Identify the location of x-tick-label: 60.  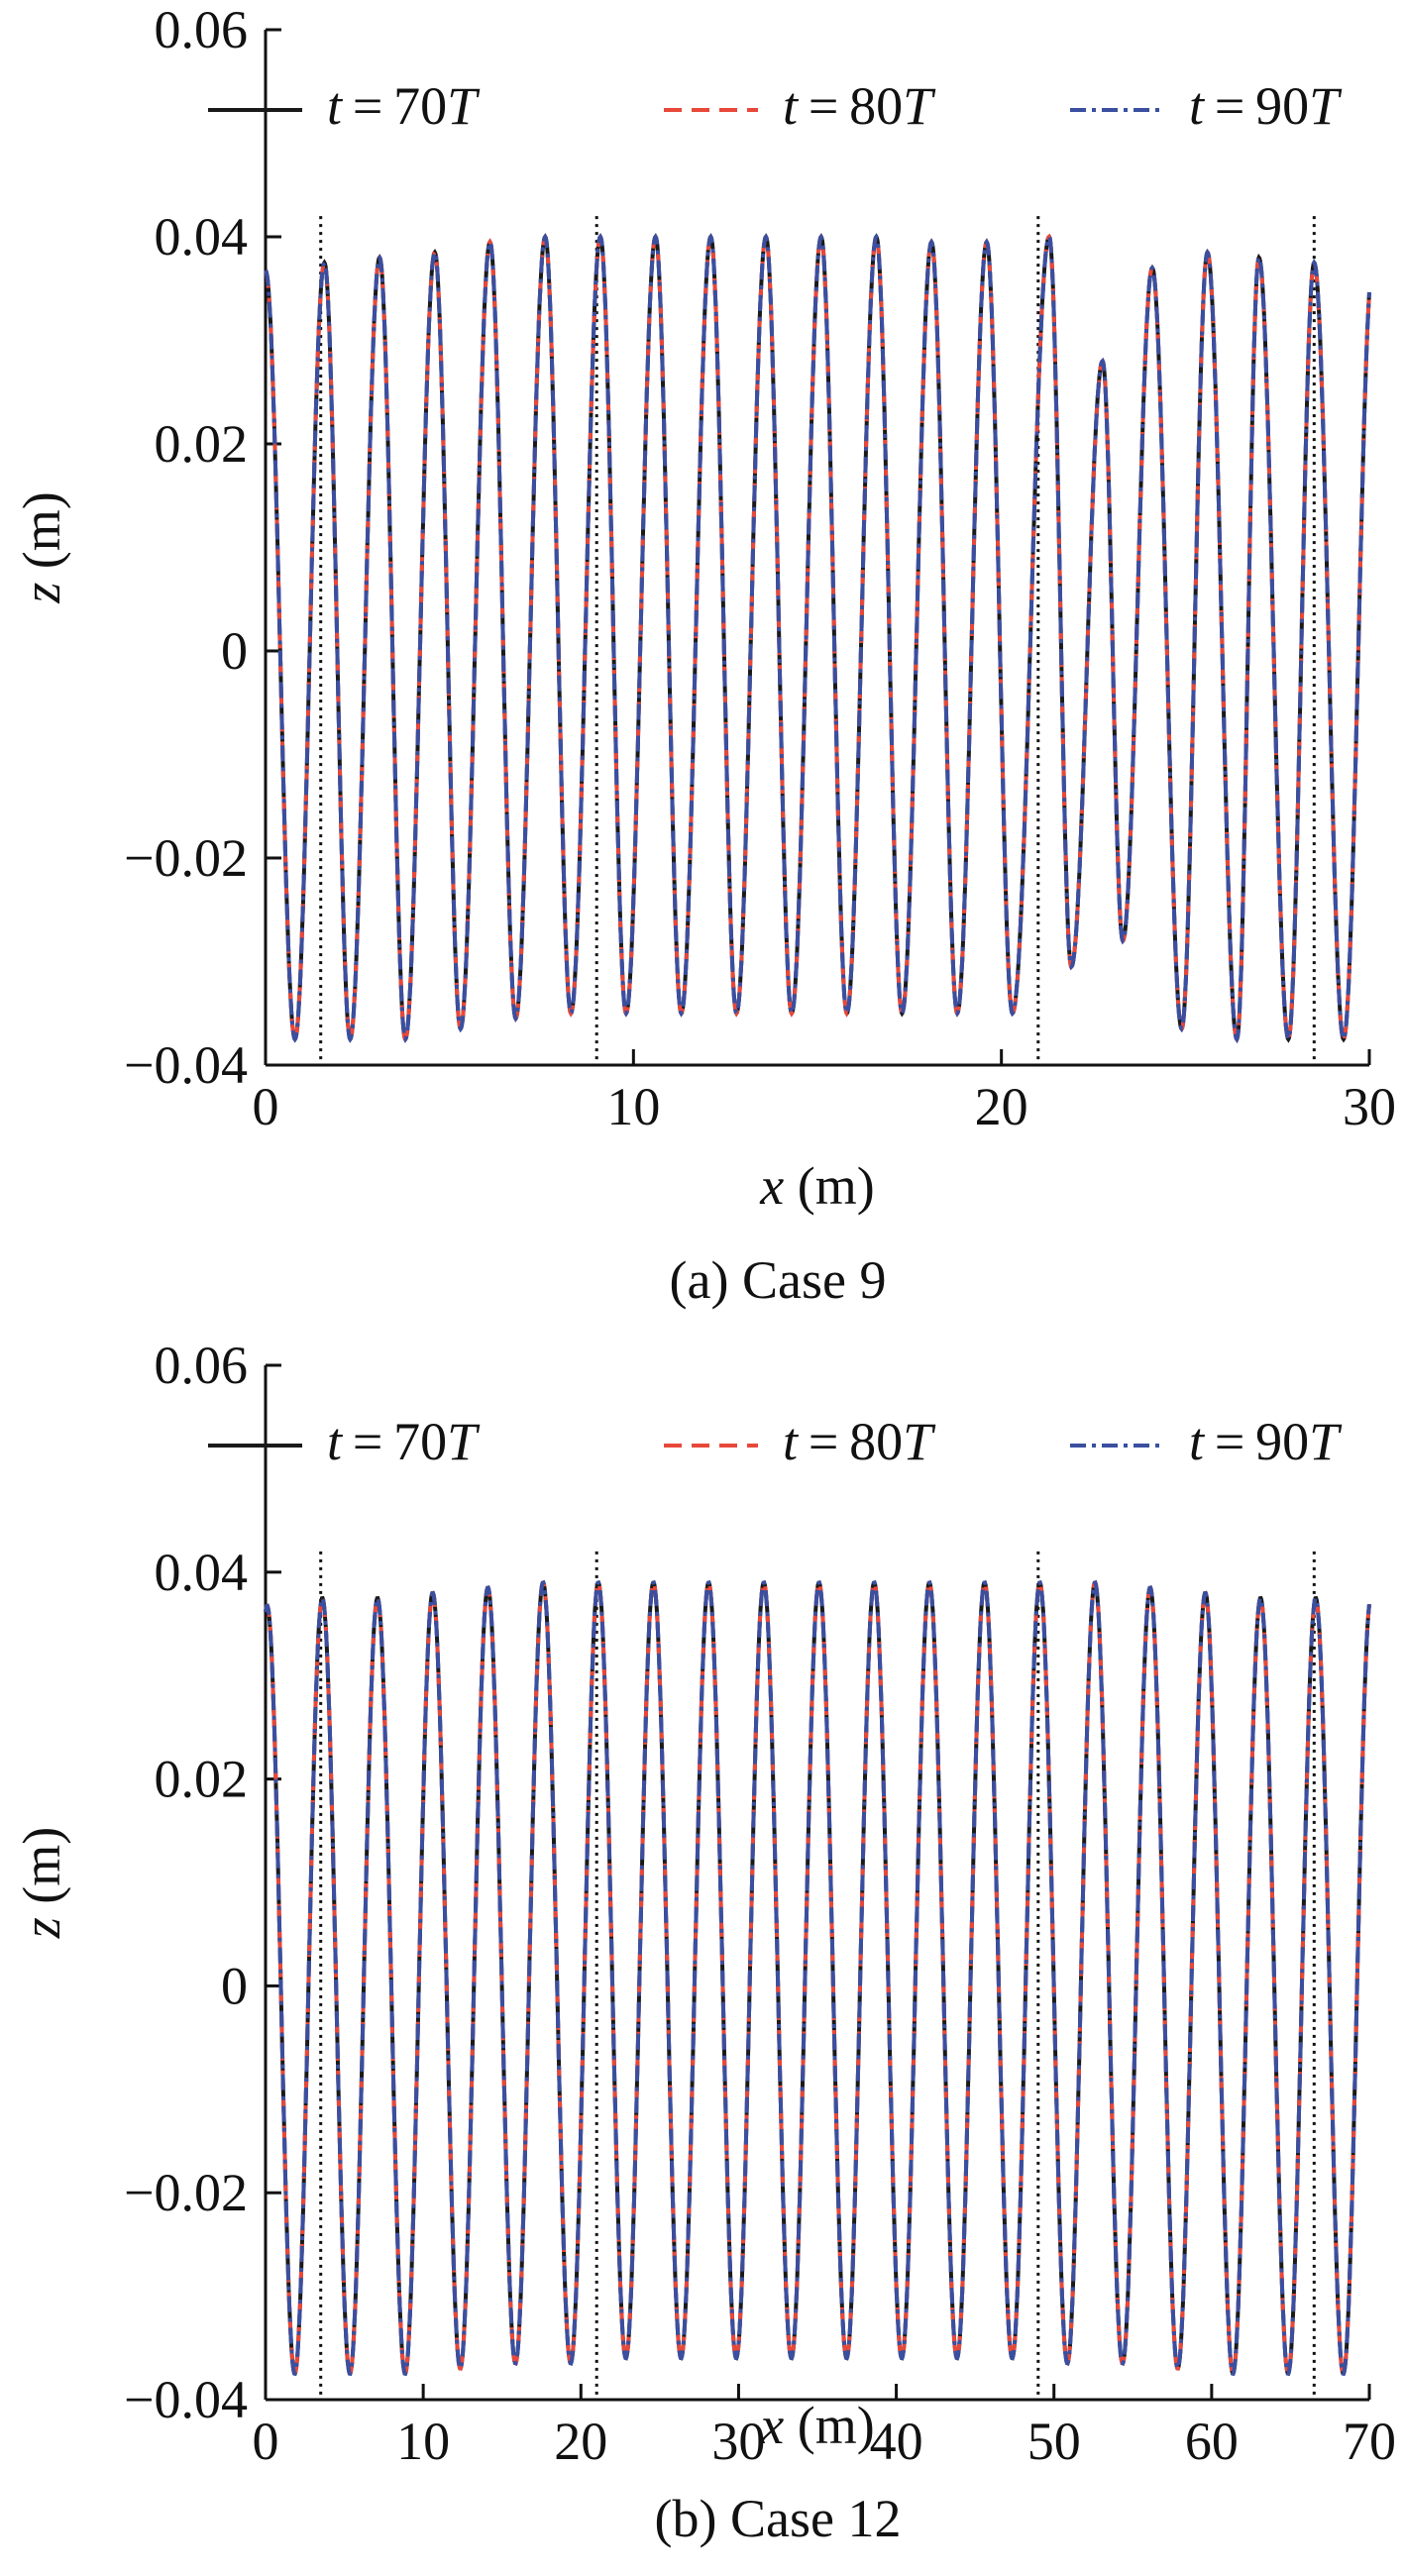
(1212, 2442).